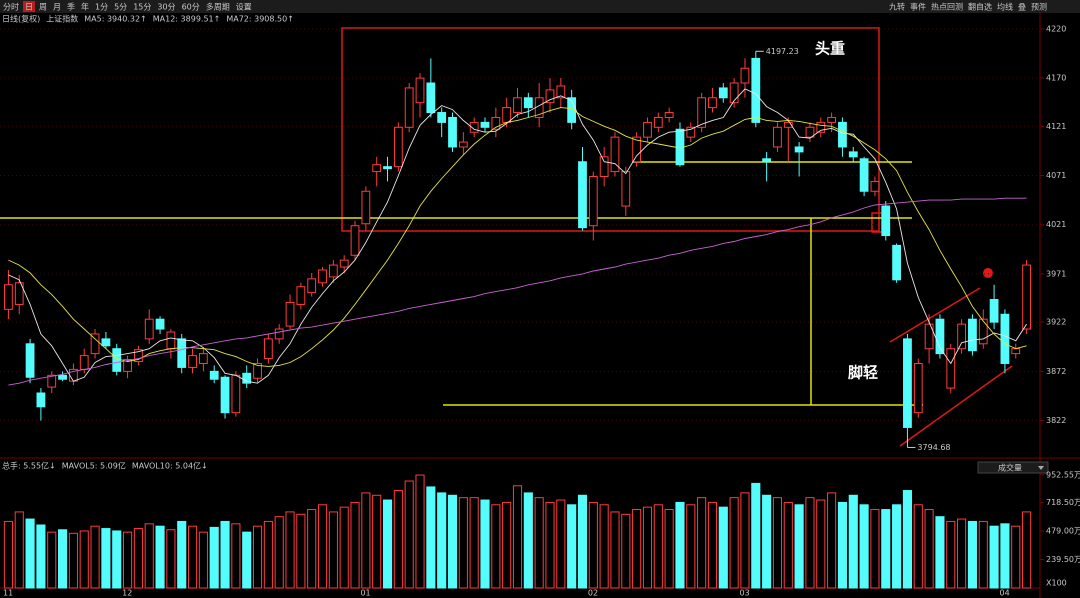 This screenshot has width=1080, height=598. Describe the element at coordinates (101, 7) in the screenshot. I see `tab: 1分` at that location.